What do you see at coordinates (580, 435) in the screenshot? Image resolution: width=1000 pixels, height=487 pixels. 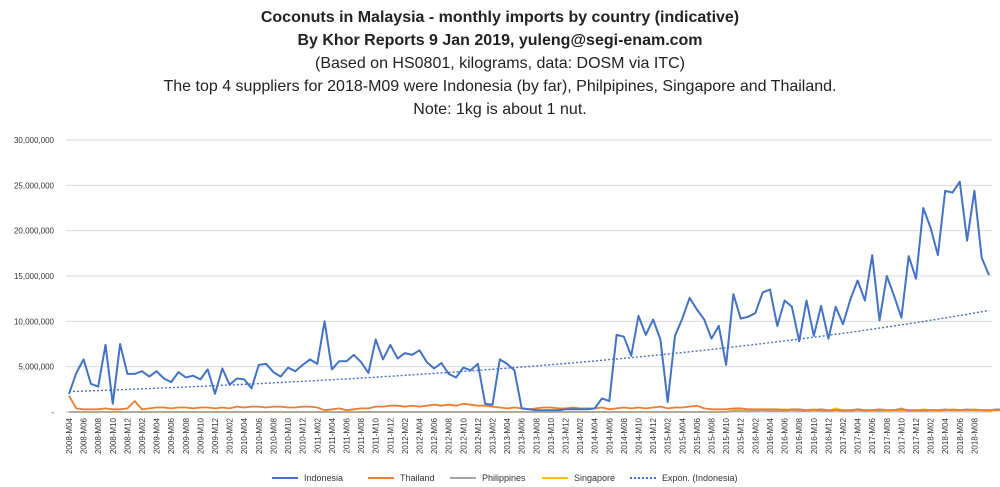 I see `x-tick-label: 2014-M02` at bounding box center [580, 435].